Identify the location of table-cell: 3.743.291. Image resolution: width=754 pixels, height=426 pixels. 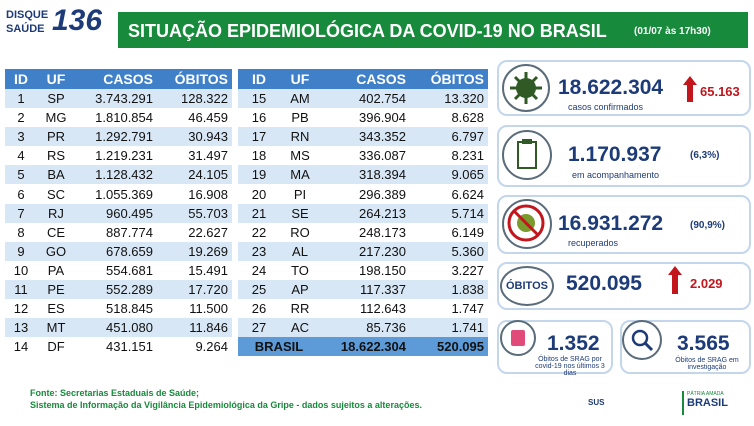
(116, 99).